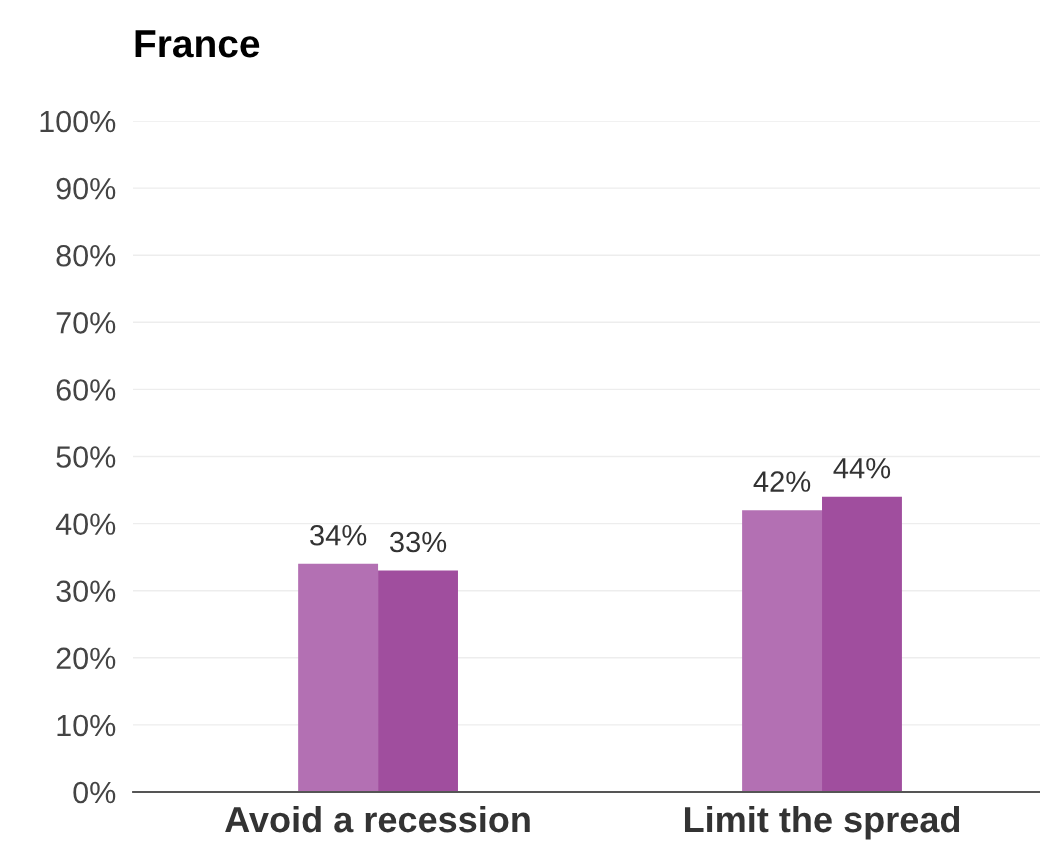 This screenshot has width=1040, height=863. I want to click on y-tick-label: 100%, so click(78, 121).